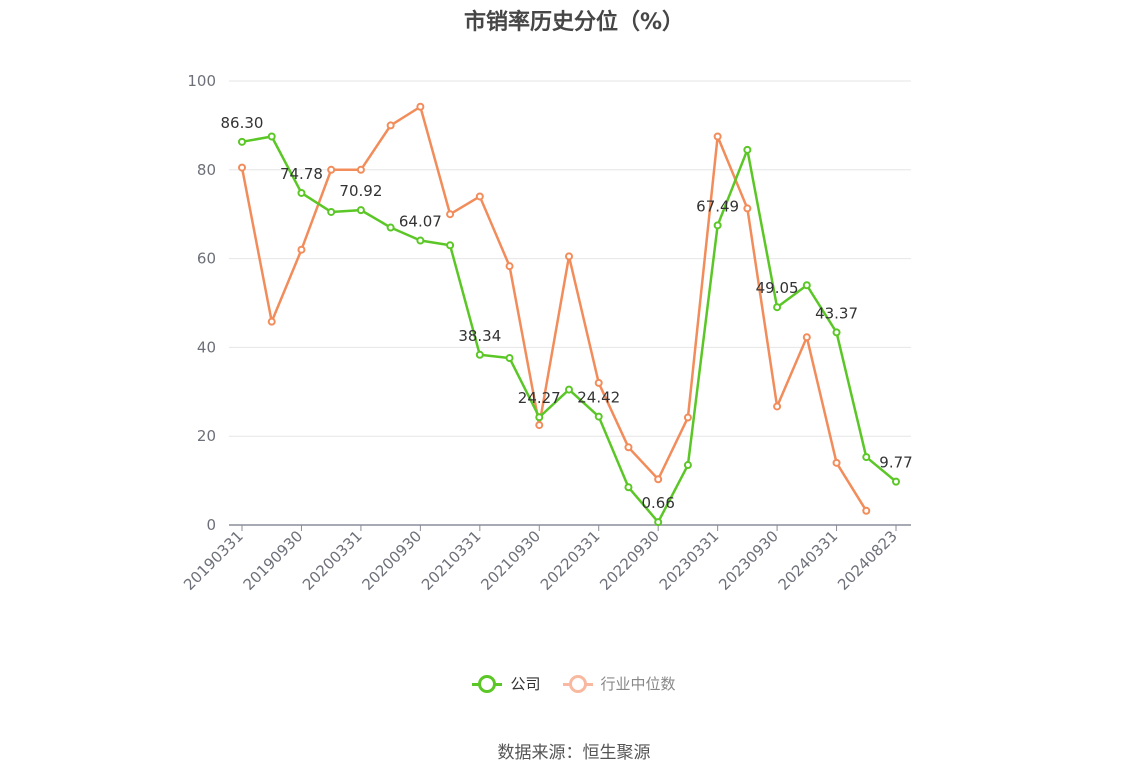 The width and height of the screenshot is (1148, 776). I want to click on legend-industry-label: 行业中位数, so click(638, 684).